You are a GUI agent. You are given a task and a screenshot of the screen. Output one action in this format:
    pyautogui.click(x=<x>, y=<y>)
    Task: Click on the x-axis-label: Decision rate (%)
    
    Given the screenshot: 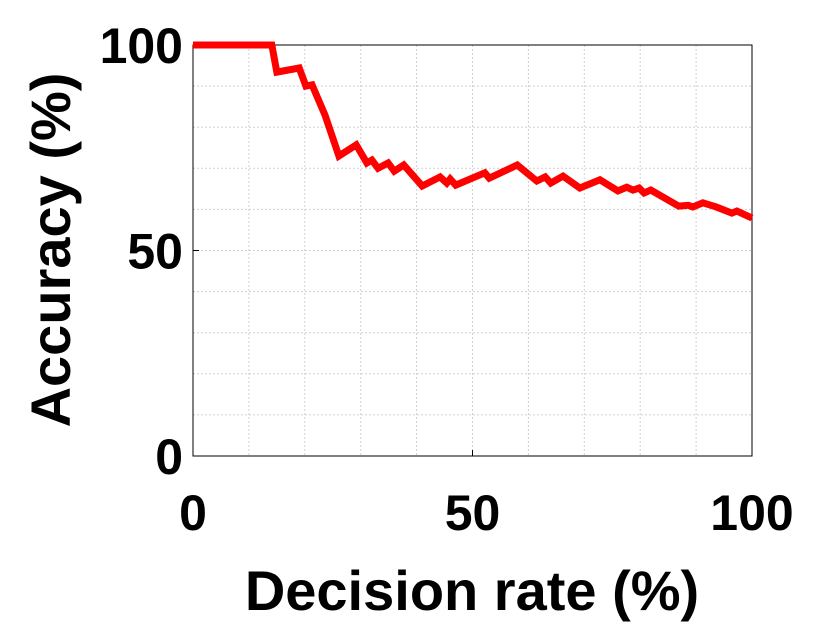 What is the action you would take?
    pyautogui.click(x=472, y=590)
    